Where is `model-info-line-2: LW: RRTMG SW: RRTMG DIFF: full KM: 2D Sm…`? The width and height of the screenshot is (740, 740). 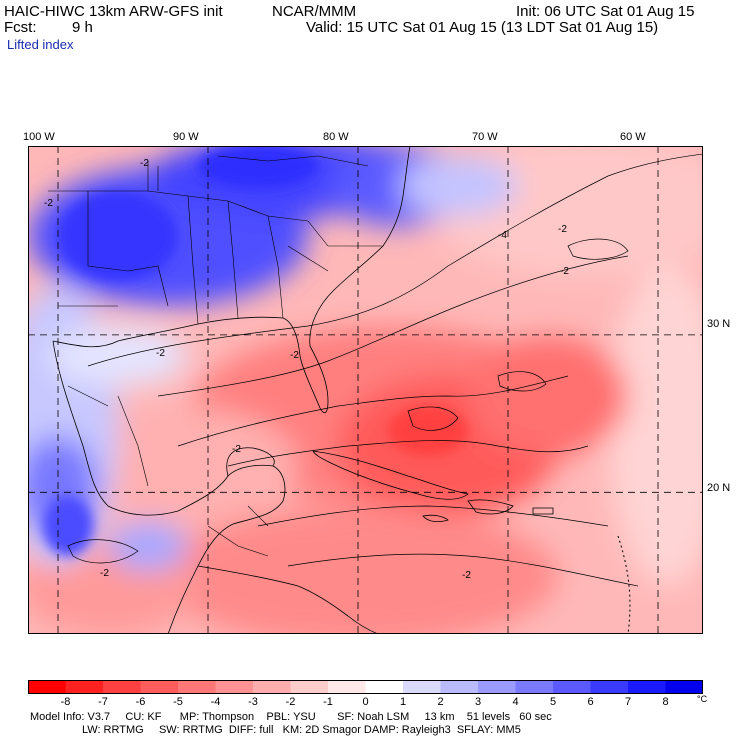 model-info-line-2: LW: RRTMG SW: RRTMG DIFF: full KM: 2D Sm… is located at coordinates (275, 730).